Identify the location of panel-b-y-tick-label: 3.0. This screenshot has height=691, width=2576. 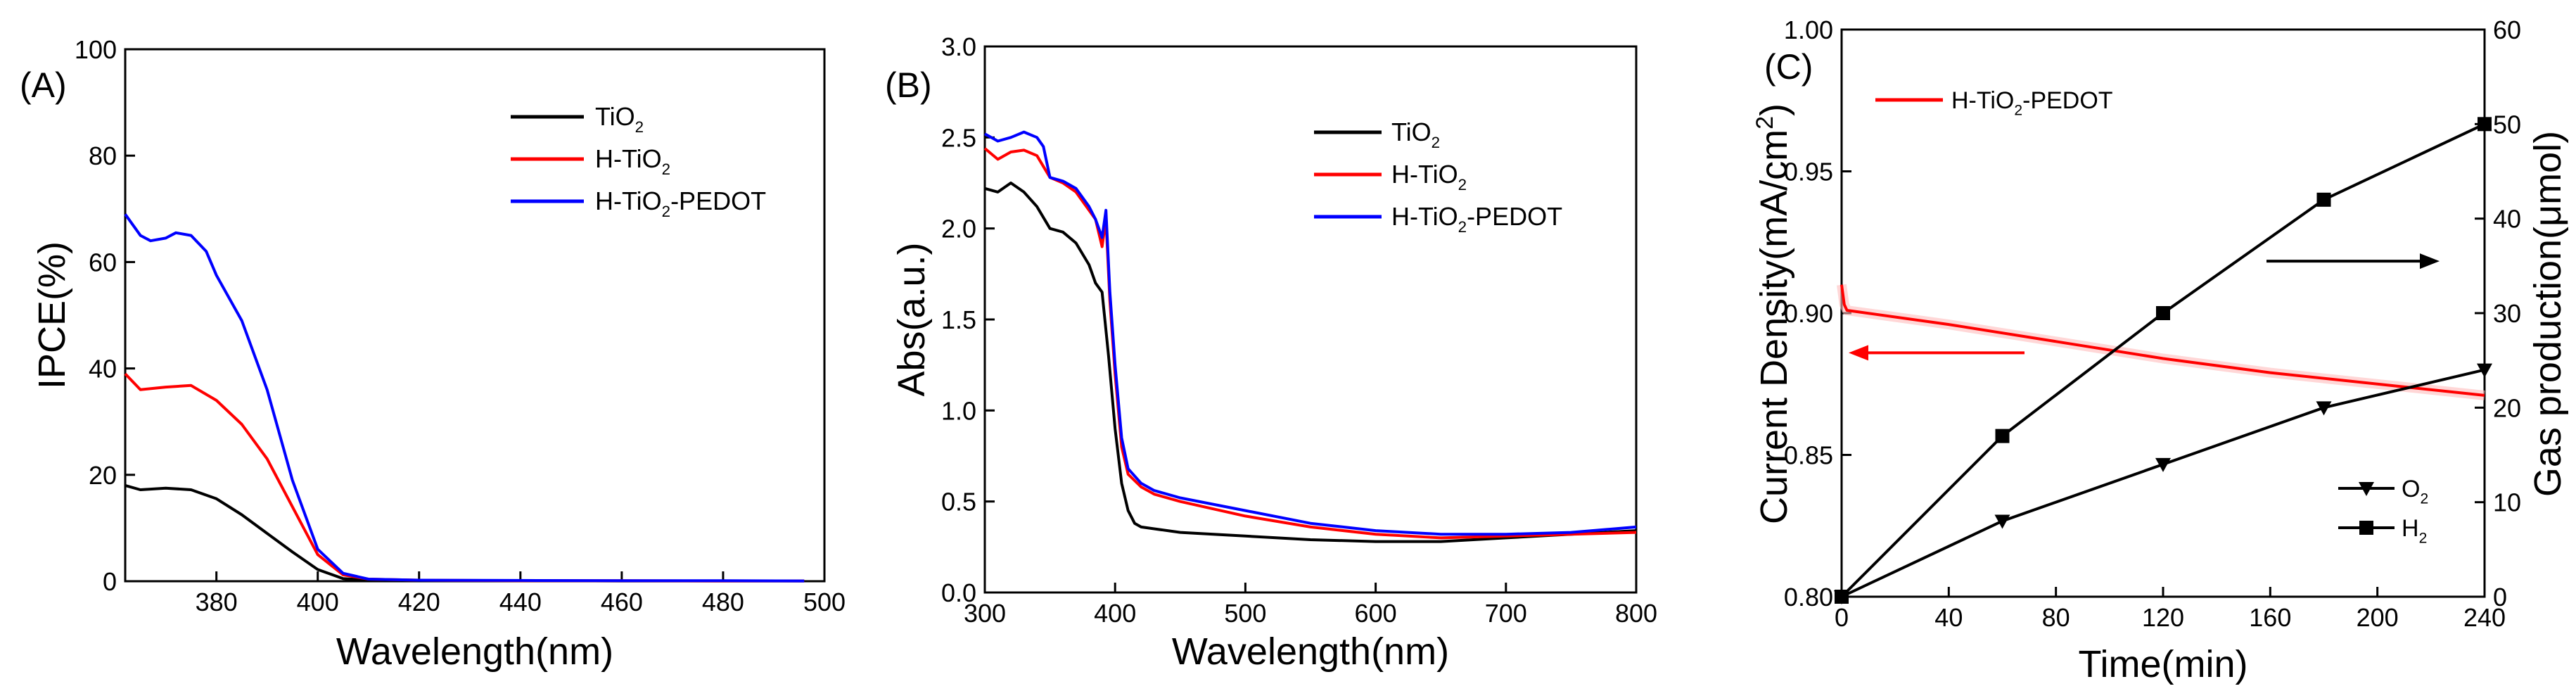
(958, 46).